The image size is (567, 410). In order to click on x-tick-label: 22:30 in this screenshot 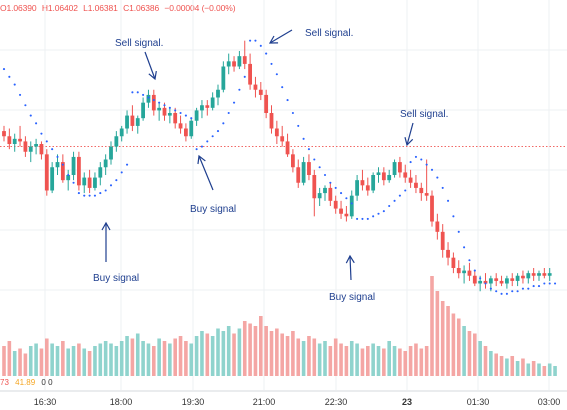, I will do `click(336, 402)`.